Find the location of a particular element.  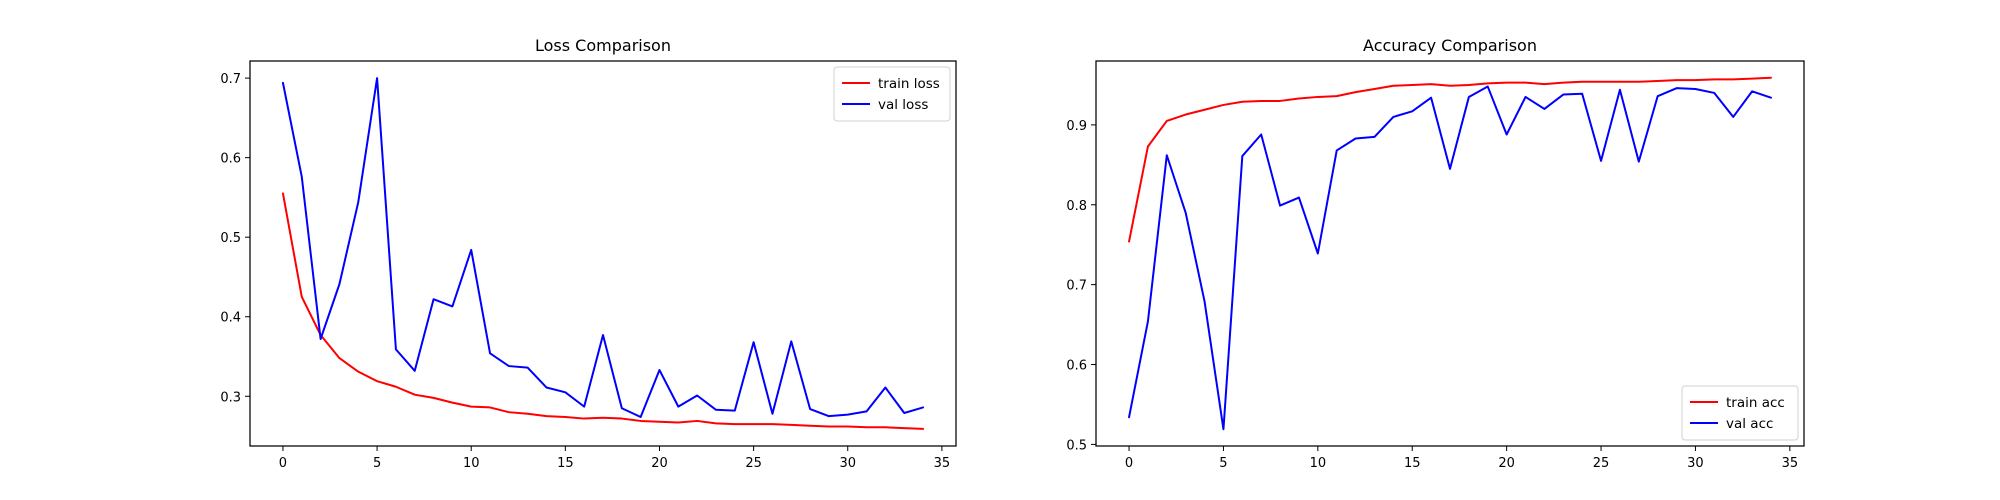

accuracy-y-tick-label: 0.5 is located at coordinates (1076, 445).